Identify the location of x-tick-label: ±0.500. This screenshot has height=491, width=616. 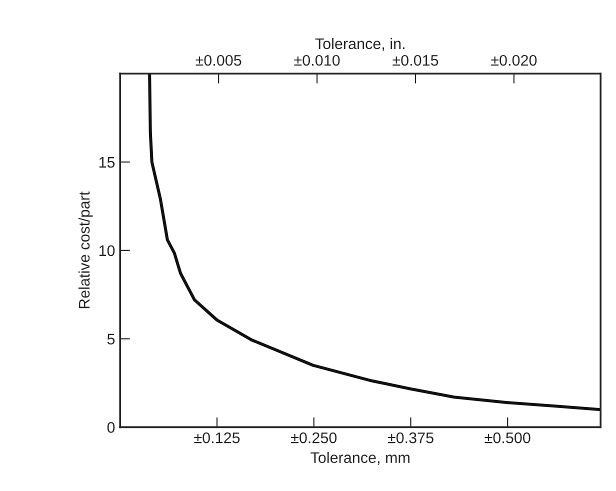
(507, 438).